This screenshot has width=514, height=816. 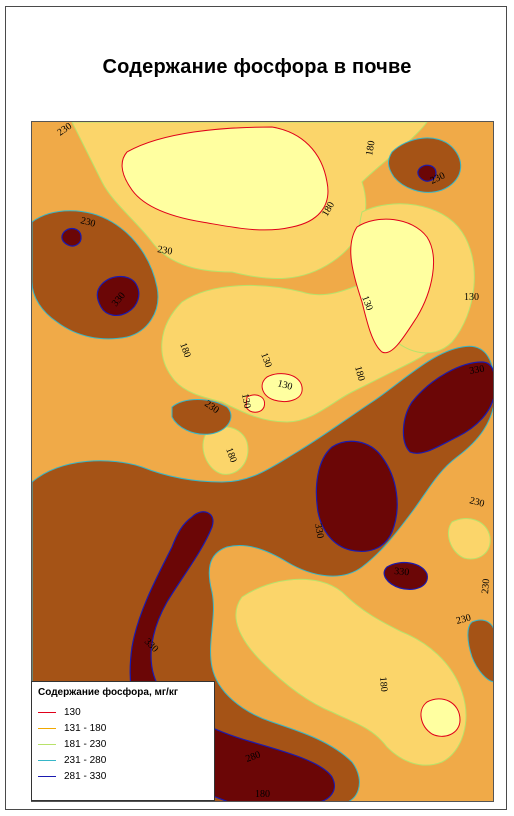 I want to click on zone-231-280-east-edge, so click(x=480, y=651).